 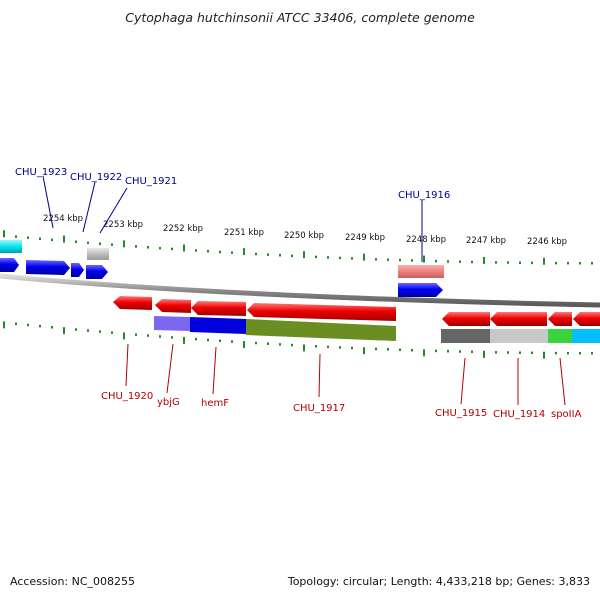 What do you see at coordinates (98, 254) in the screenshot?
I see `cog-block-gray` at bounding box center [98, 254].